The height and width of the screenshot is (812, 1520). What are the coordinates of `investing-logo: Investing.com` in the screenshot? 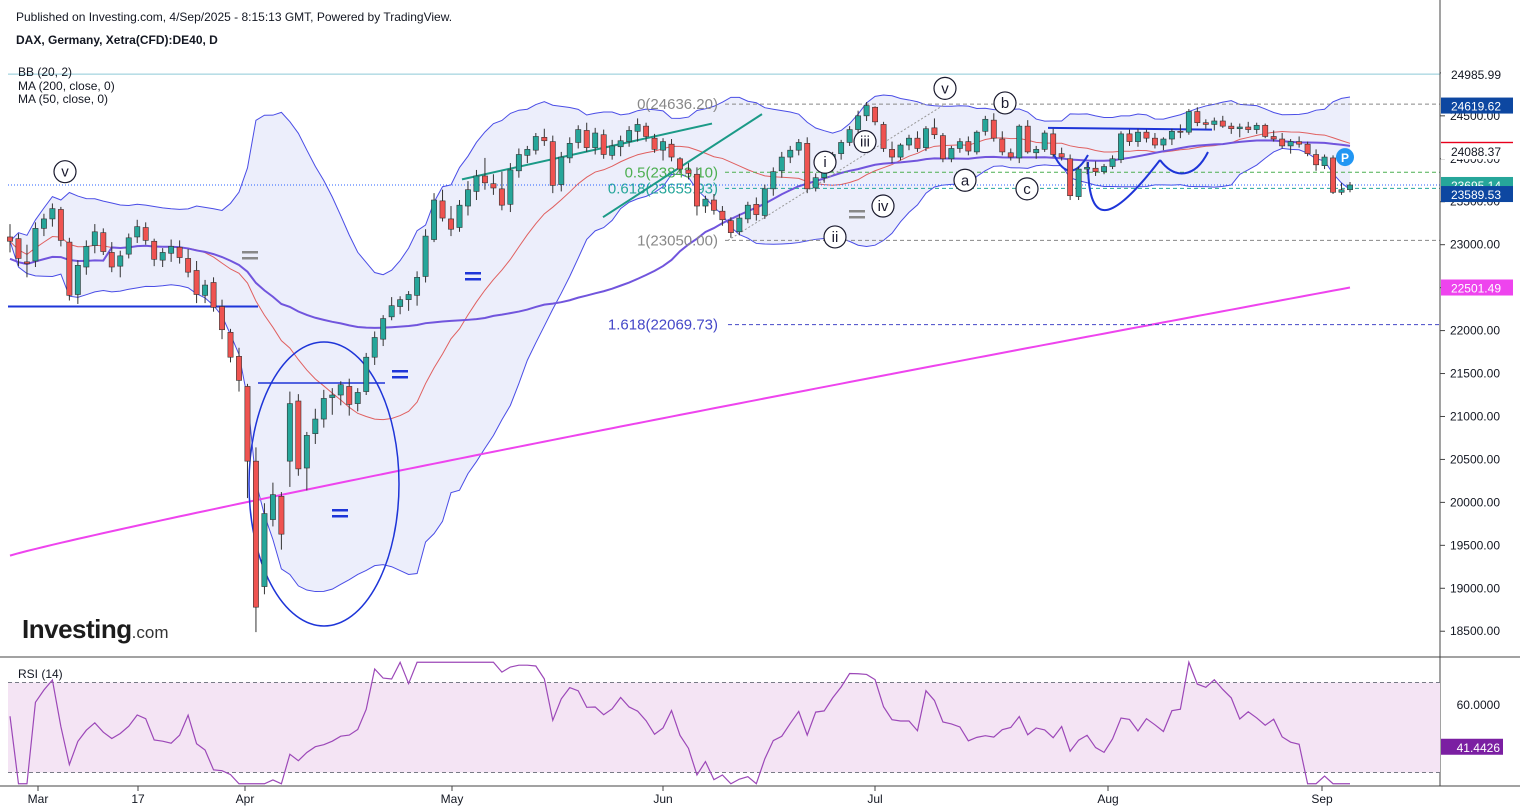 It's located at (95, 629).